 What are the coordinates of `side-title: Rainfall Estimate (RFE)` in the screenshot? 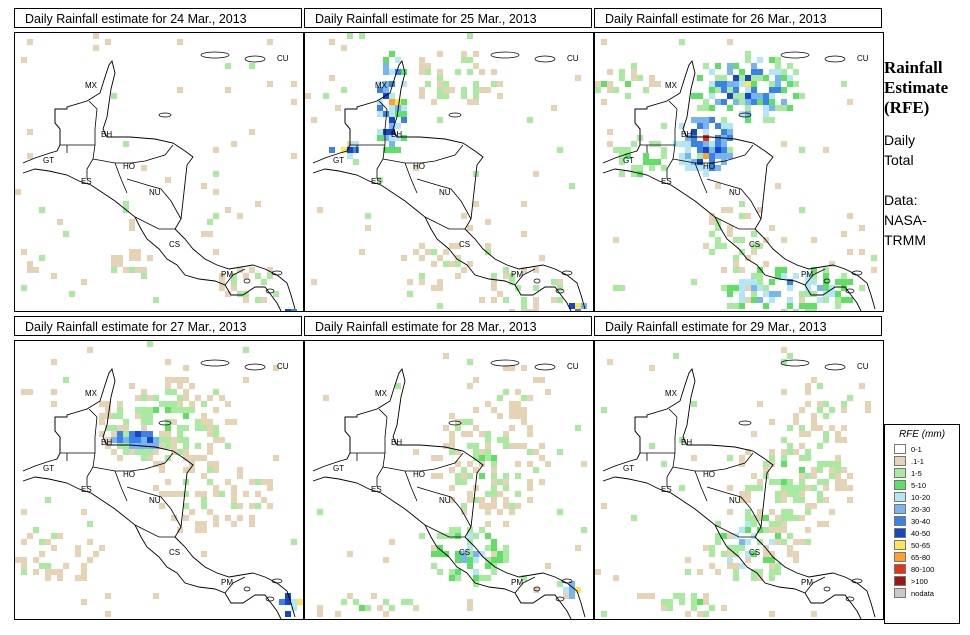 It's located at (916, 88).